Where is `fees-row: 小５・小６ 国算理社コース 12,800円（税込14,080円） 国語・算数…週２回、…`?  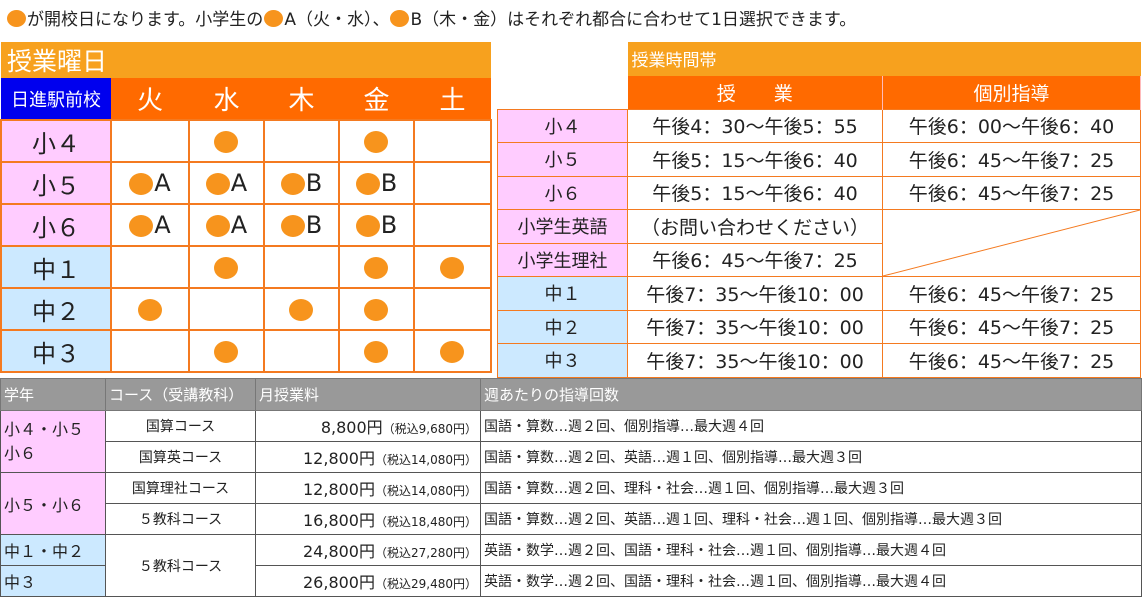 fees-row: 小５・小６ 国算理社コース 12,800円（税込14,080円） 国語・算数…週２回、… is located at coordinates (571, 503).